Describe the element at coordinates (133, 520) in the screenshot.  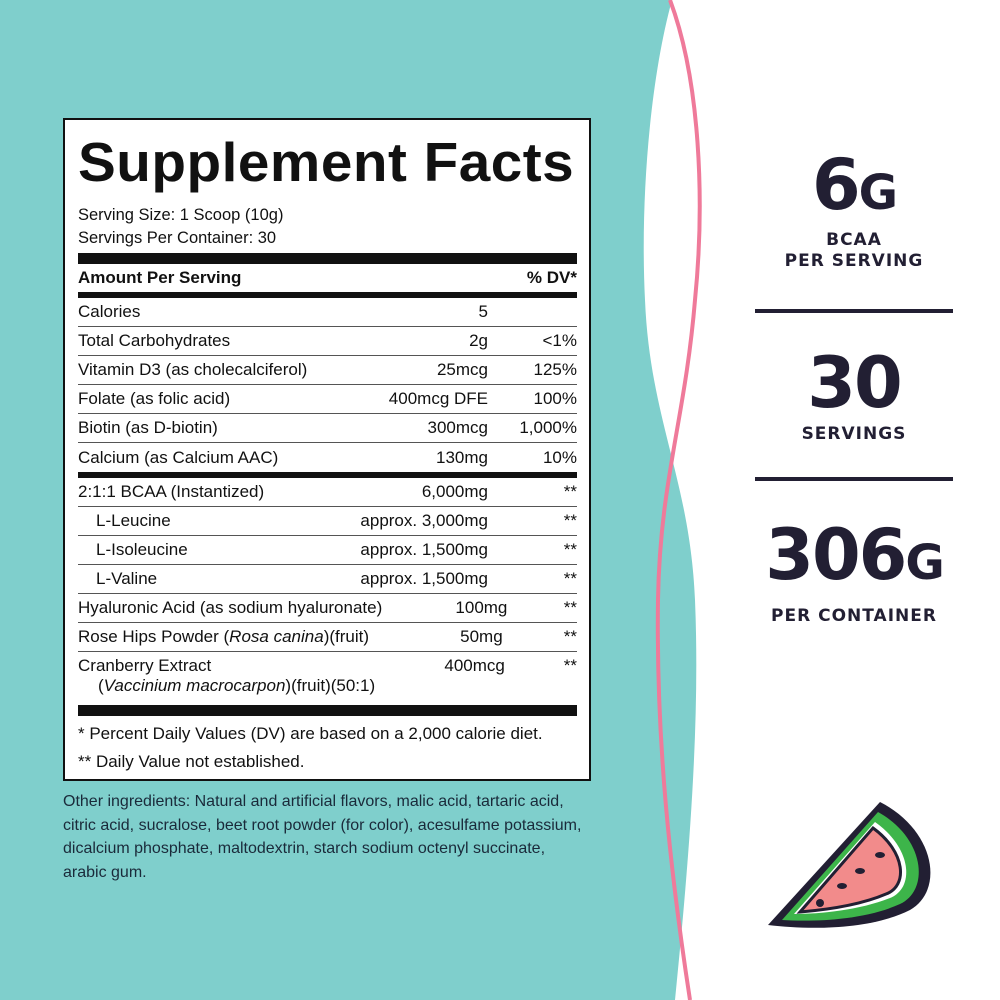
I see `nutrient-name: L-Leucine` at that location.